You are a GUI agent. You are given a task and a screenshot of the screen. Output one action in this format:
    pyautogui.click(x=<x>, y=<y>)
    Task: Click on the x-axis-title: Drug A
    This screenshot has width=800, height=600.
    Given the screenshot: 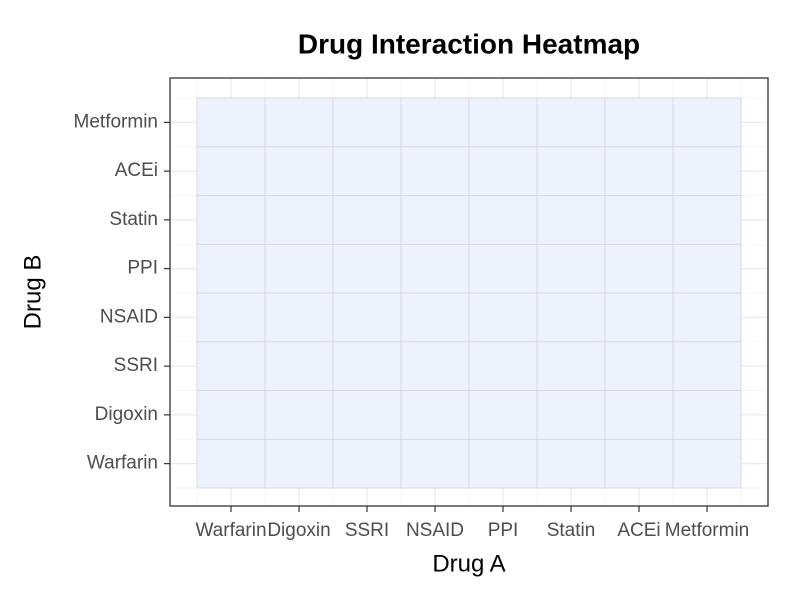 What is the action you would take?
    pyautogui.click(x=468, y=563)
    